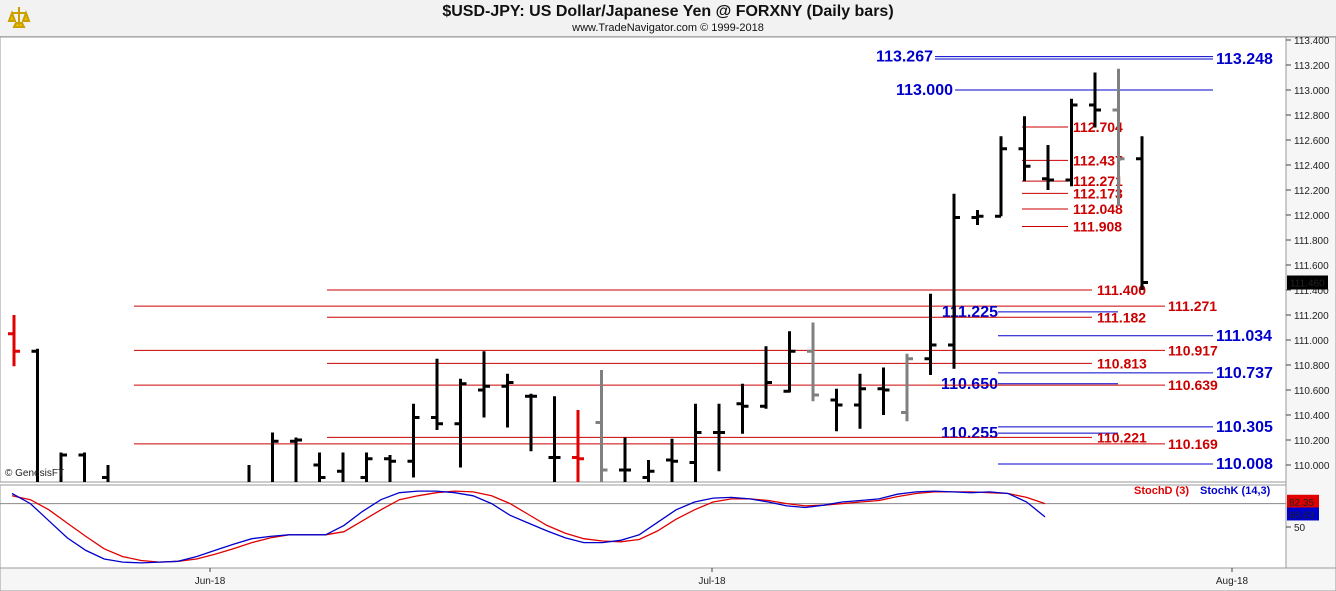 Image resolution: width=1336 pixels, height=591 pixels. I want to click on level-label: 111.271, so click(1192, 306).